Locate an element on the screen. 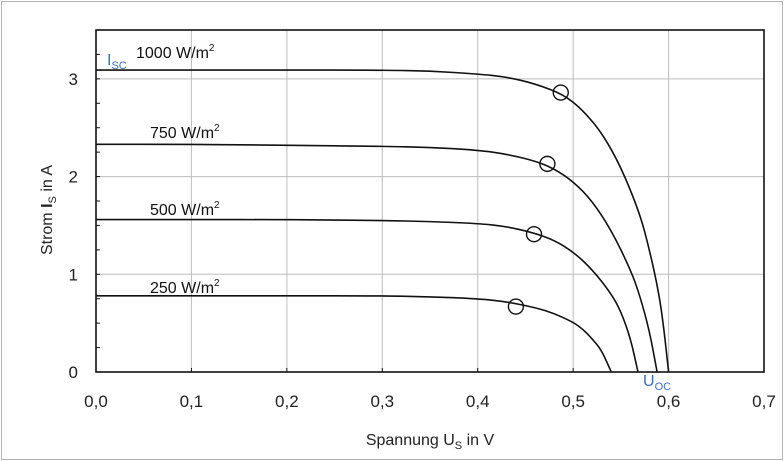  x-axis-label: Spannung US in V is located at coordinates (430, 442).